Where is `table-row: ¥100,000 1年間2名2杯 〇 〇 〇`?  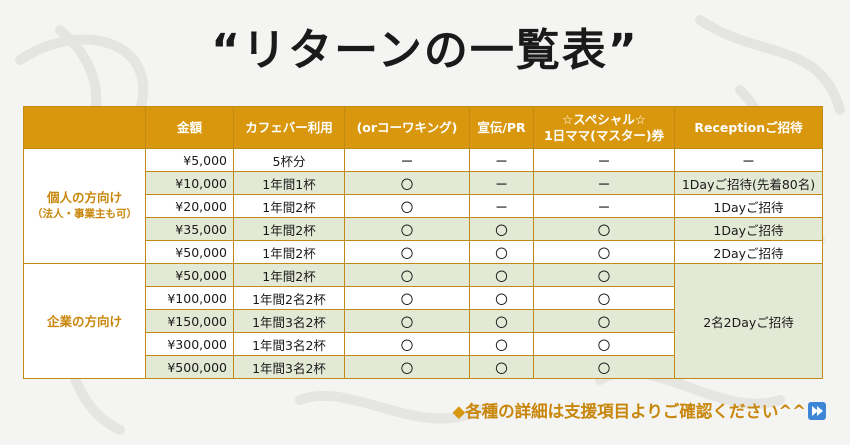 table-row: ¥100,000 1年間2名2杯 〇 〇 〇 is located at coordinates (423, 298).